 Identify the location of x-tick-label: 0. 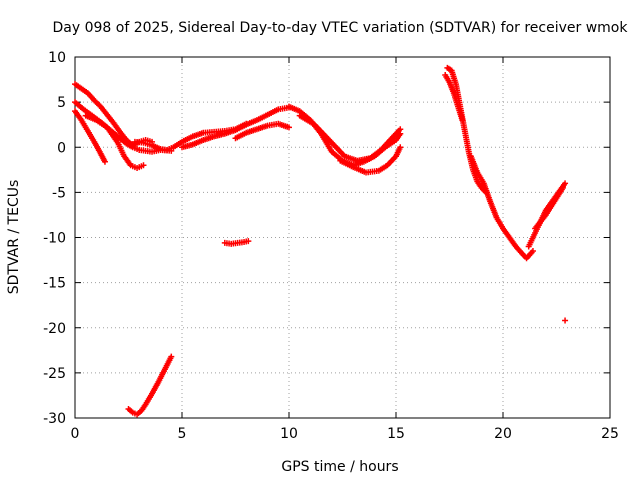
(75, 434).